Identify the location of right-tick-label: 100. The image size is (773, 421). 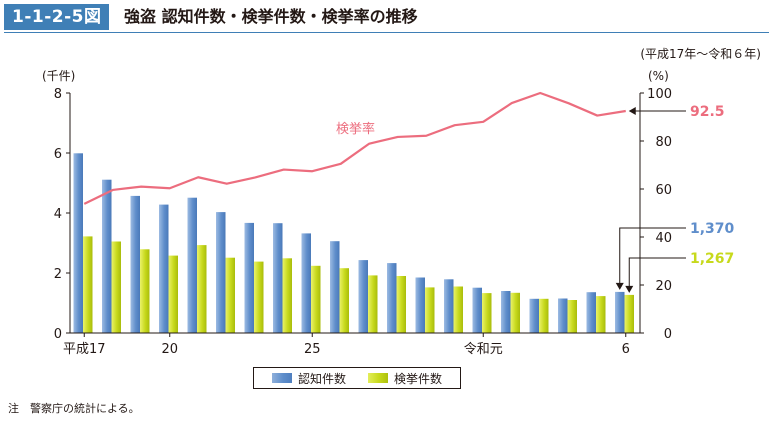
(659, 94).